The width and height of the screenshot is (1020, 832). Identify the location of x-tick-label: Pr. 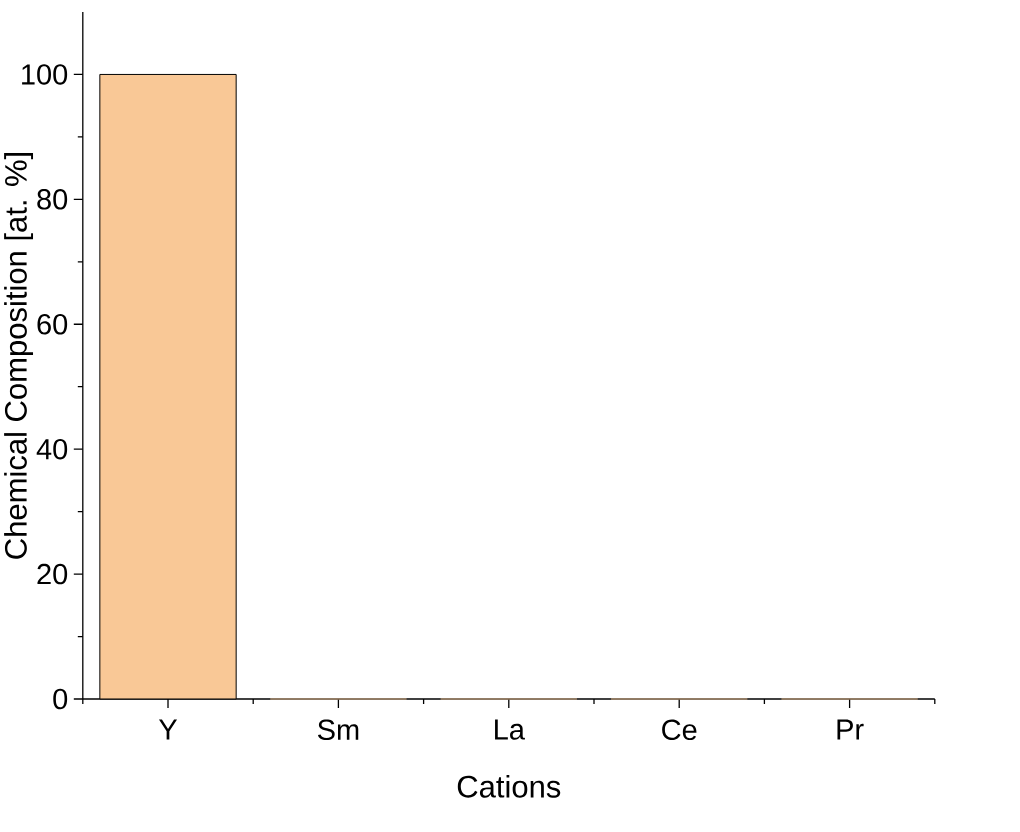
(850, 729).